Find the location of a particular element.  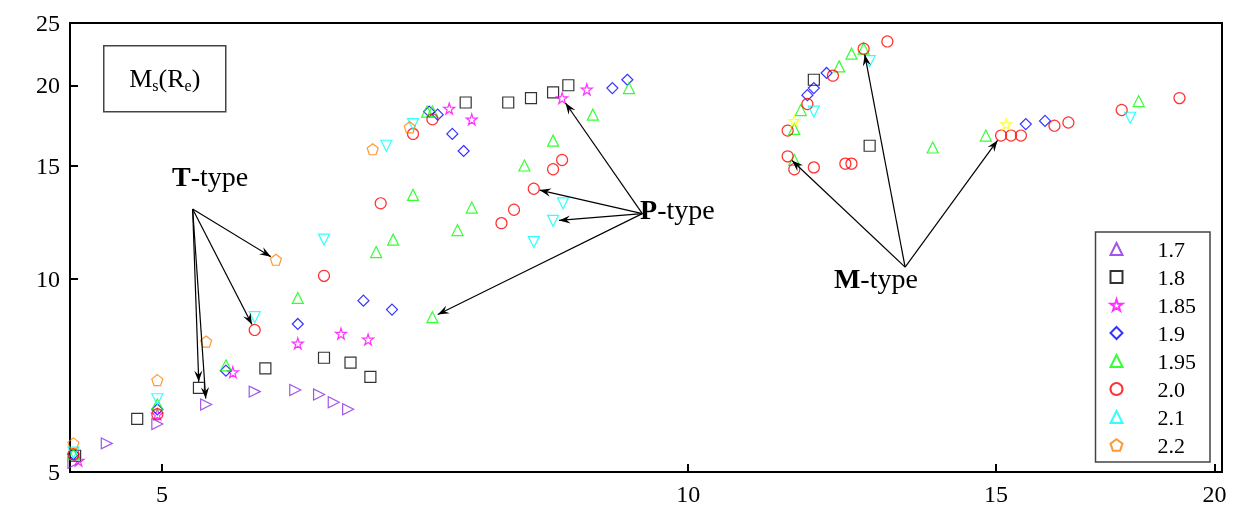

legend-label: 1.9 is located at coordinates (1171, 333).